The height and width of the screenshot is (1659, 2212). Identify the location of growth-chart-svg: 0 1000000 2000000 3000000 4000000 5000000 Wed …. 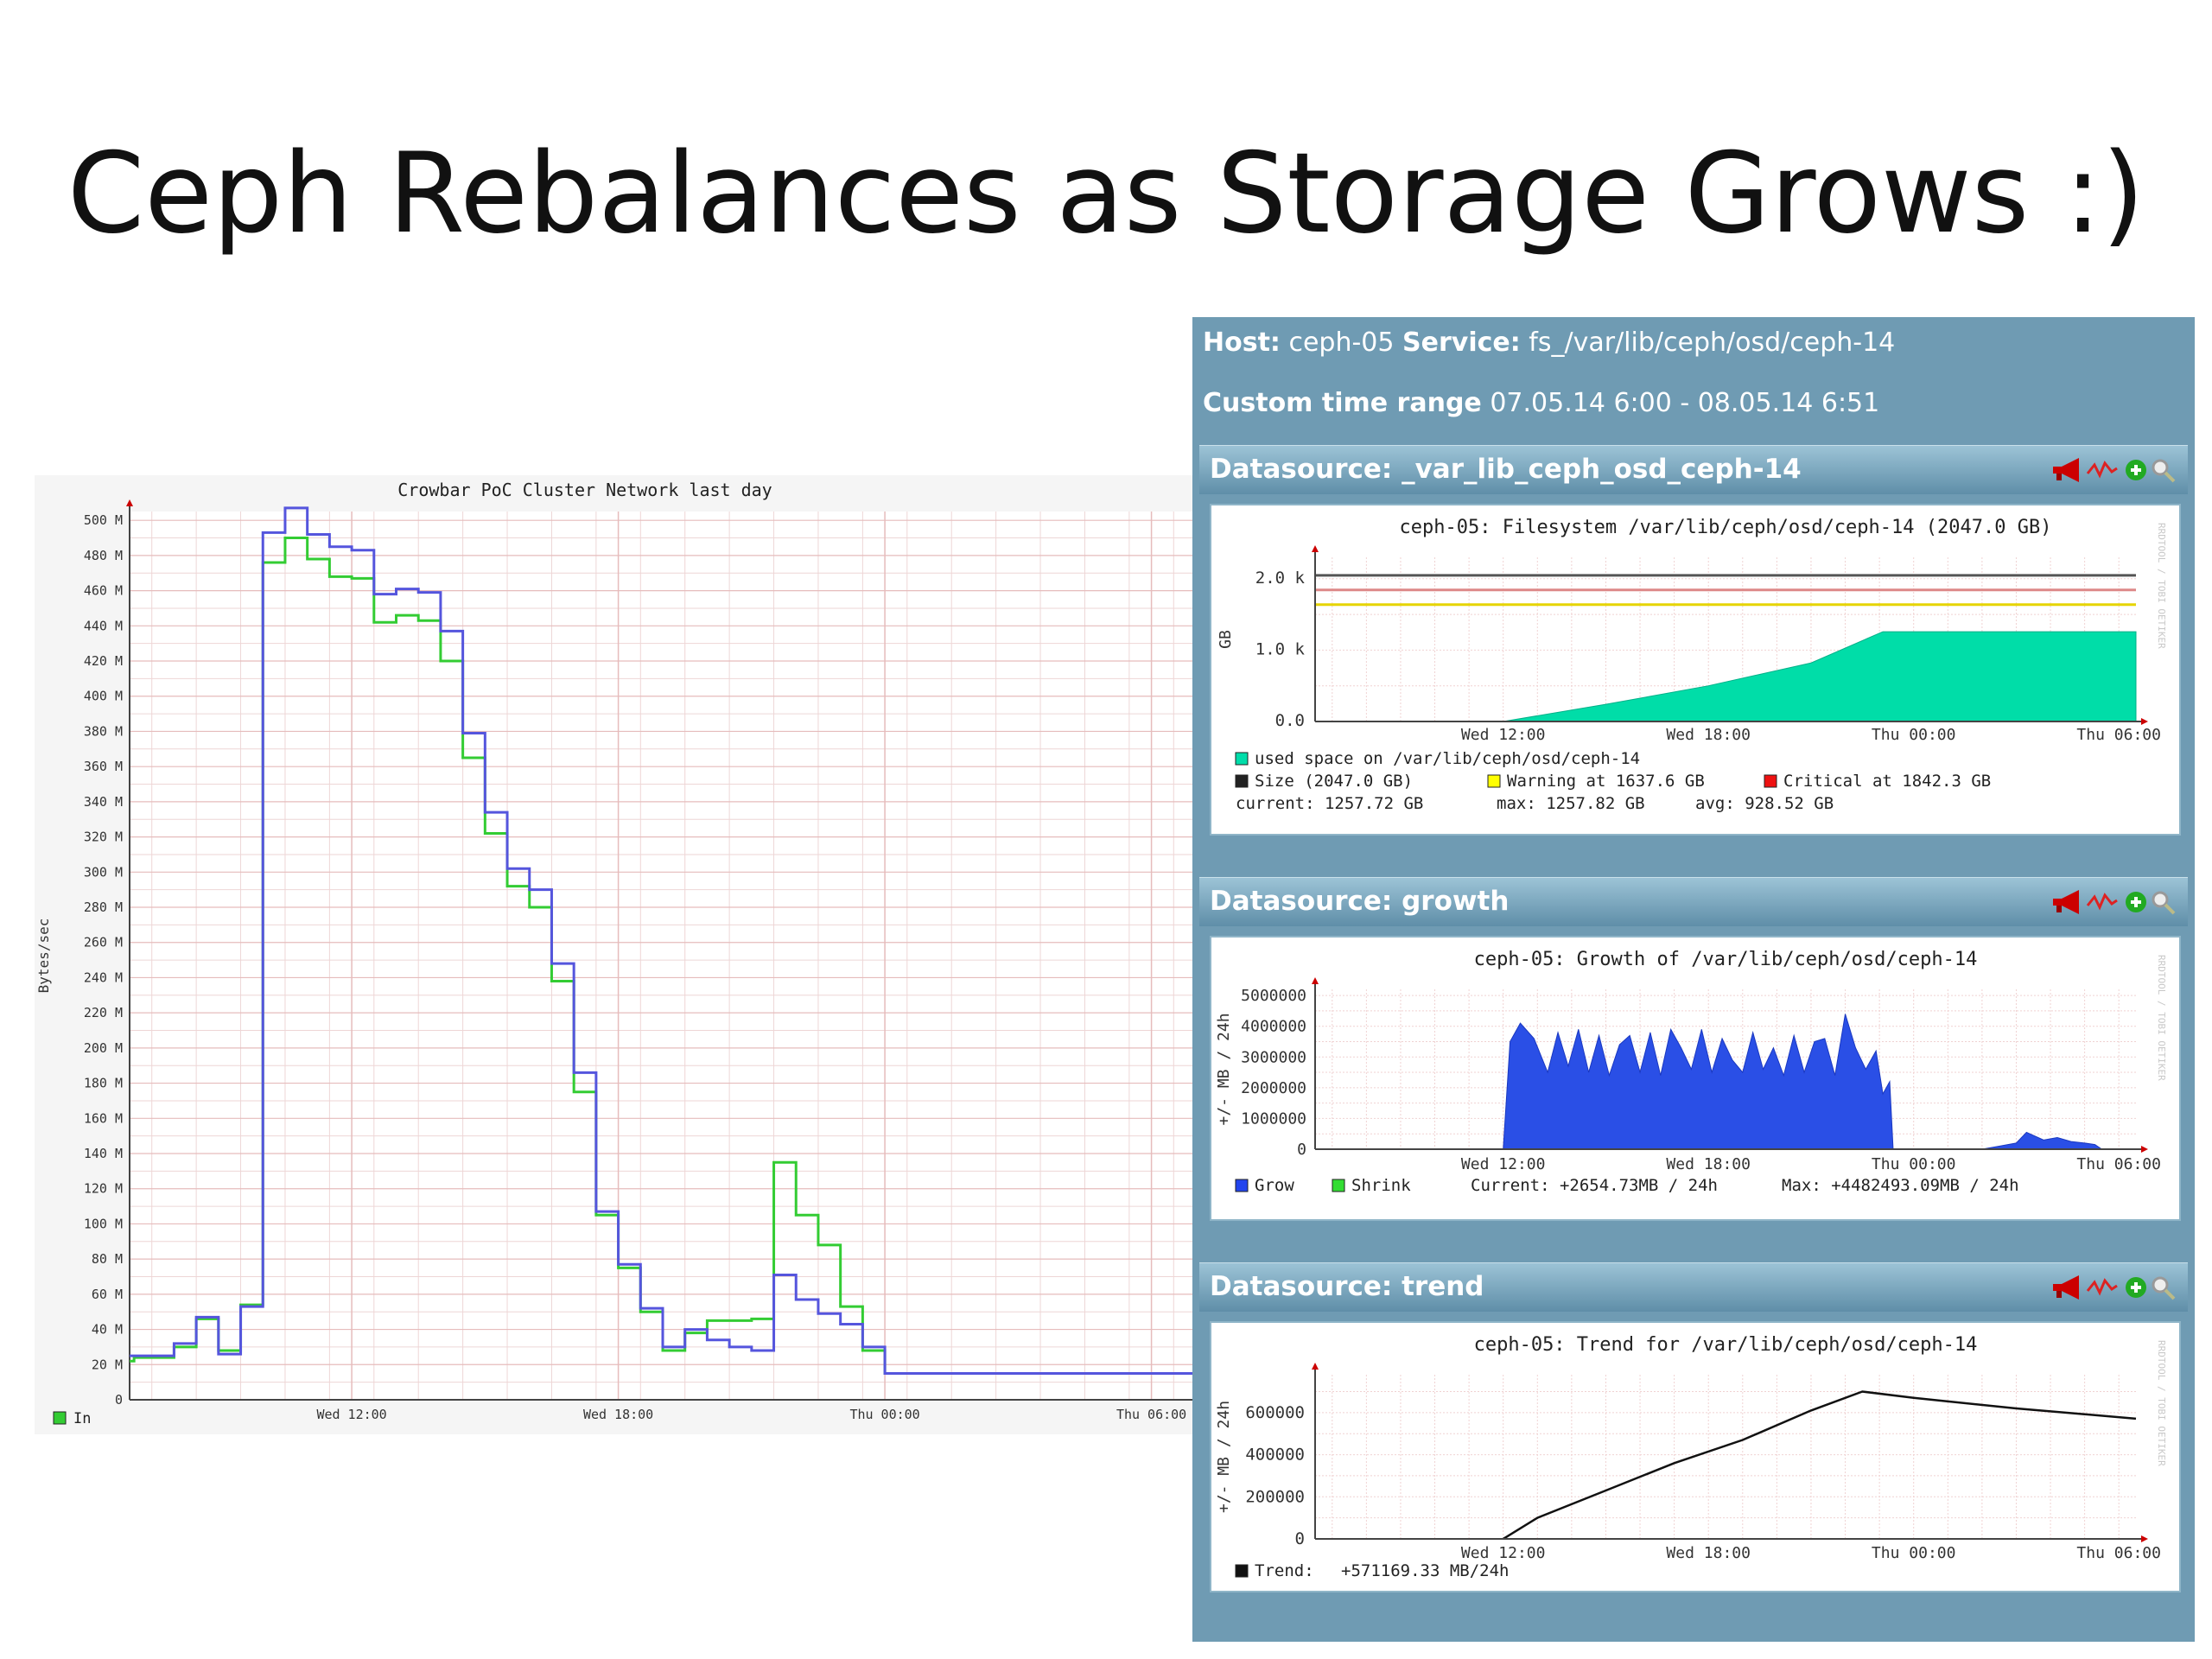
(1691, 1072).